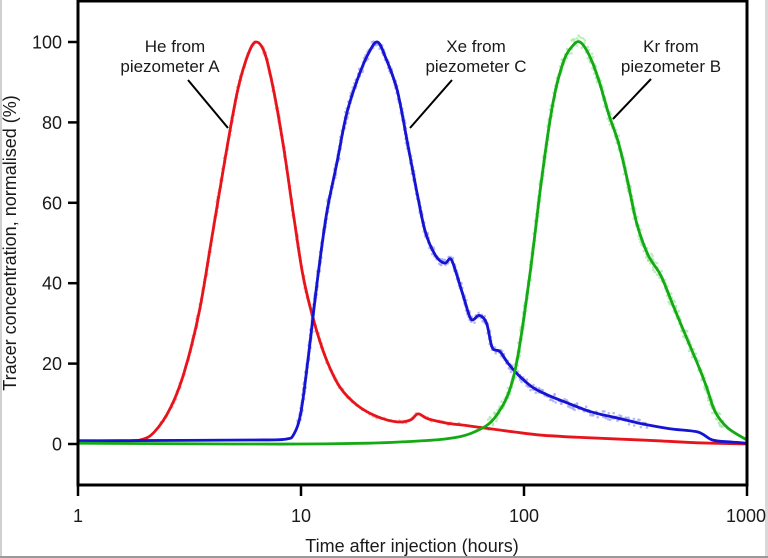 This screenshot has height=558, width=768. I want to click on x-tick-label: 100, so click(524, 516).